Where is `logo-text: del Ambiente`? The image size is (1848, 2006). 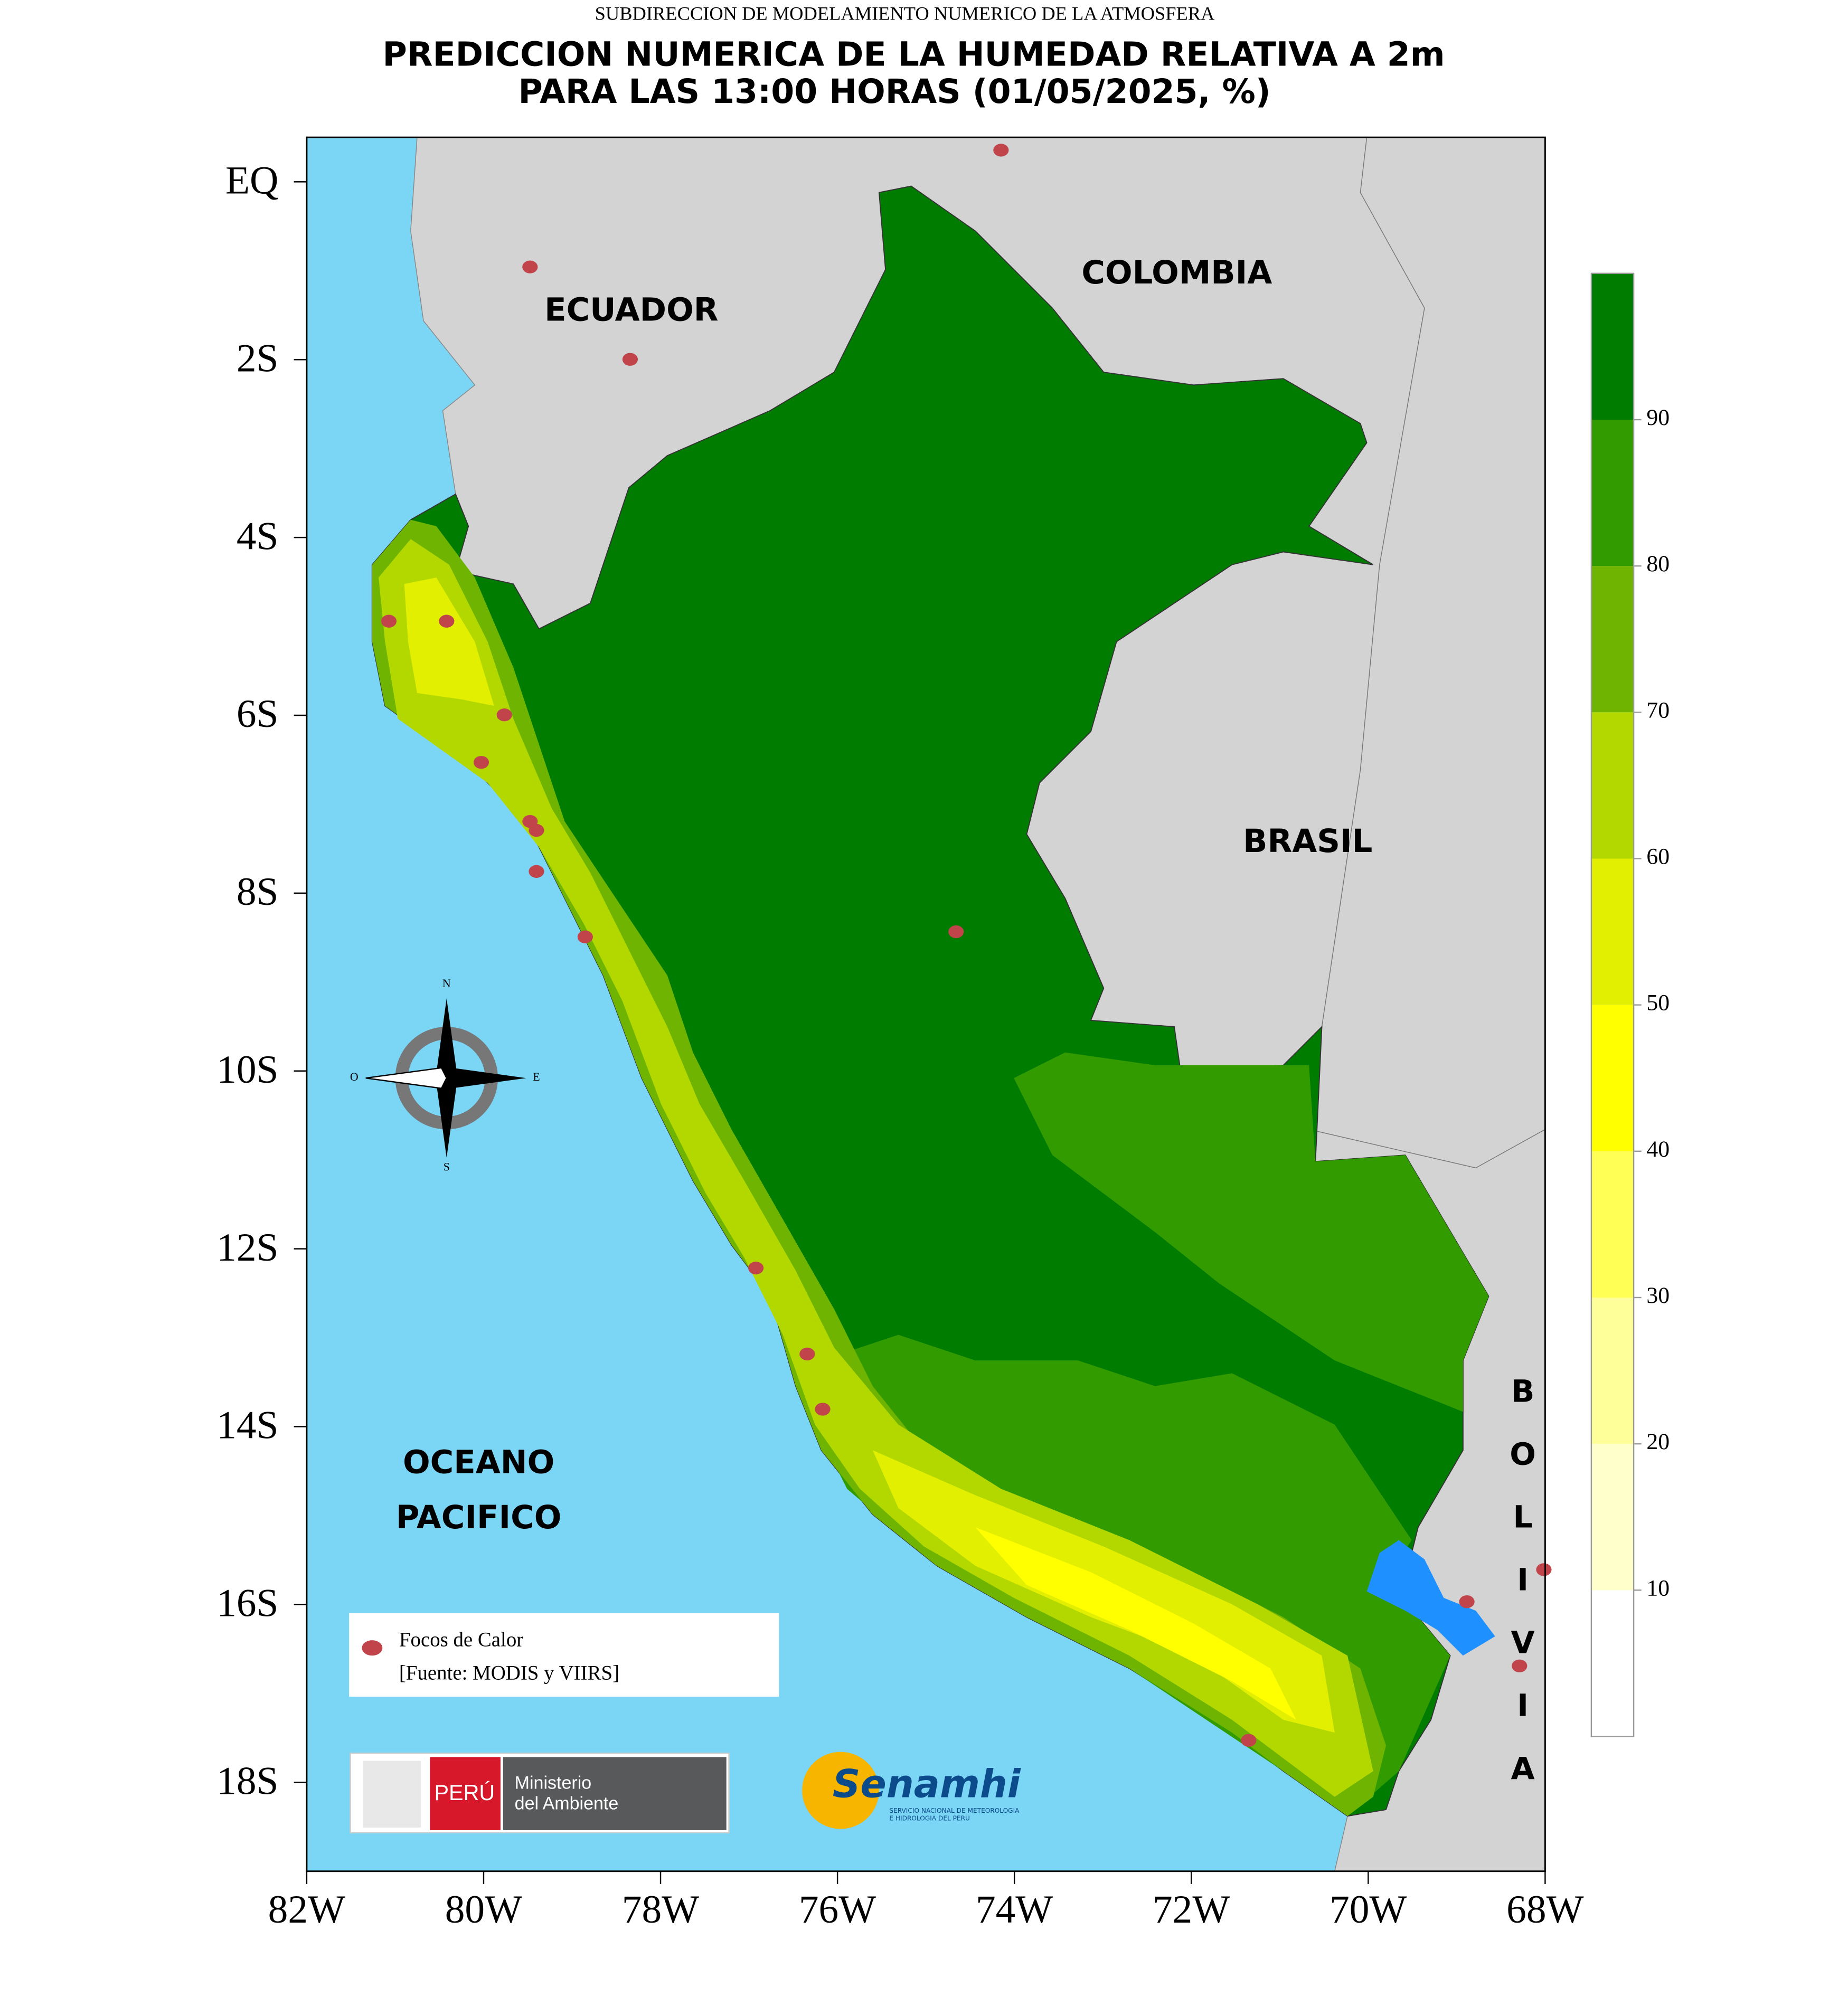 logo-text: del Ambiente is located at coordinates (567, 1803).